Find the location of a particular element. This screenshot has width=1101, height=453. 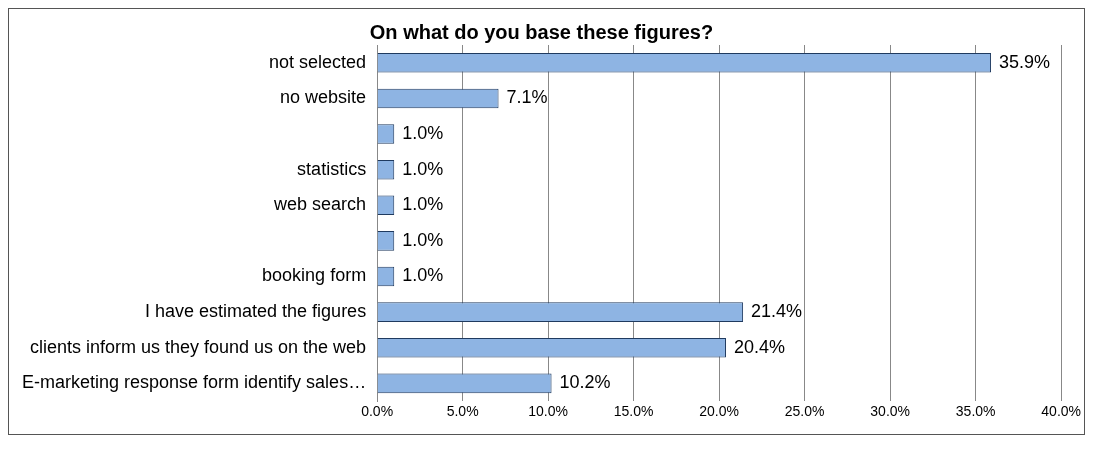

x-tick-label: 25.0% is located at coordinates (804, 411).